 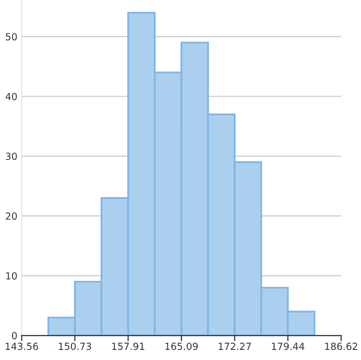 I want to click on x-tick-label: 179.44, so click(x=288, y=346).